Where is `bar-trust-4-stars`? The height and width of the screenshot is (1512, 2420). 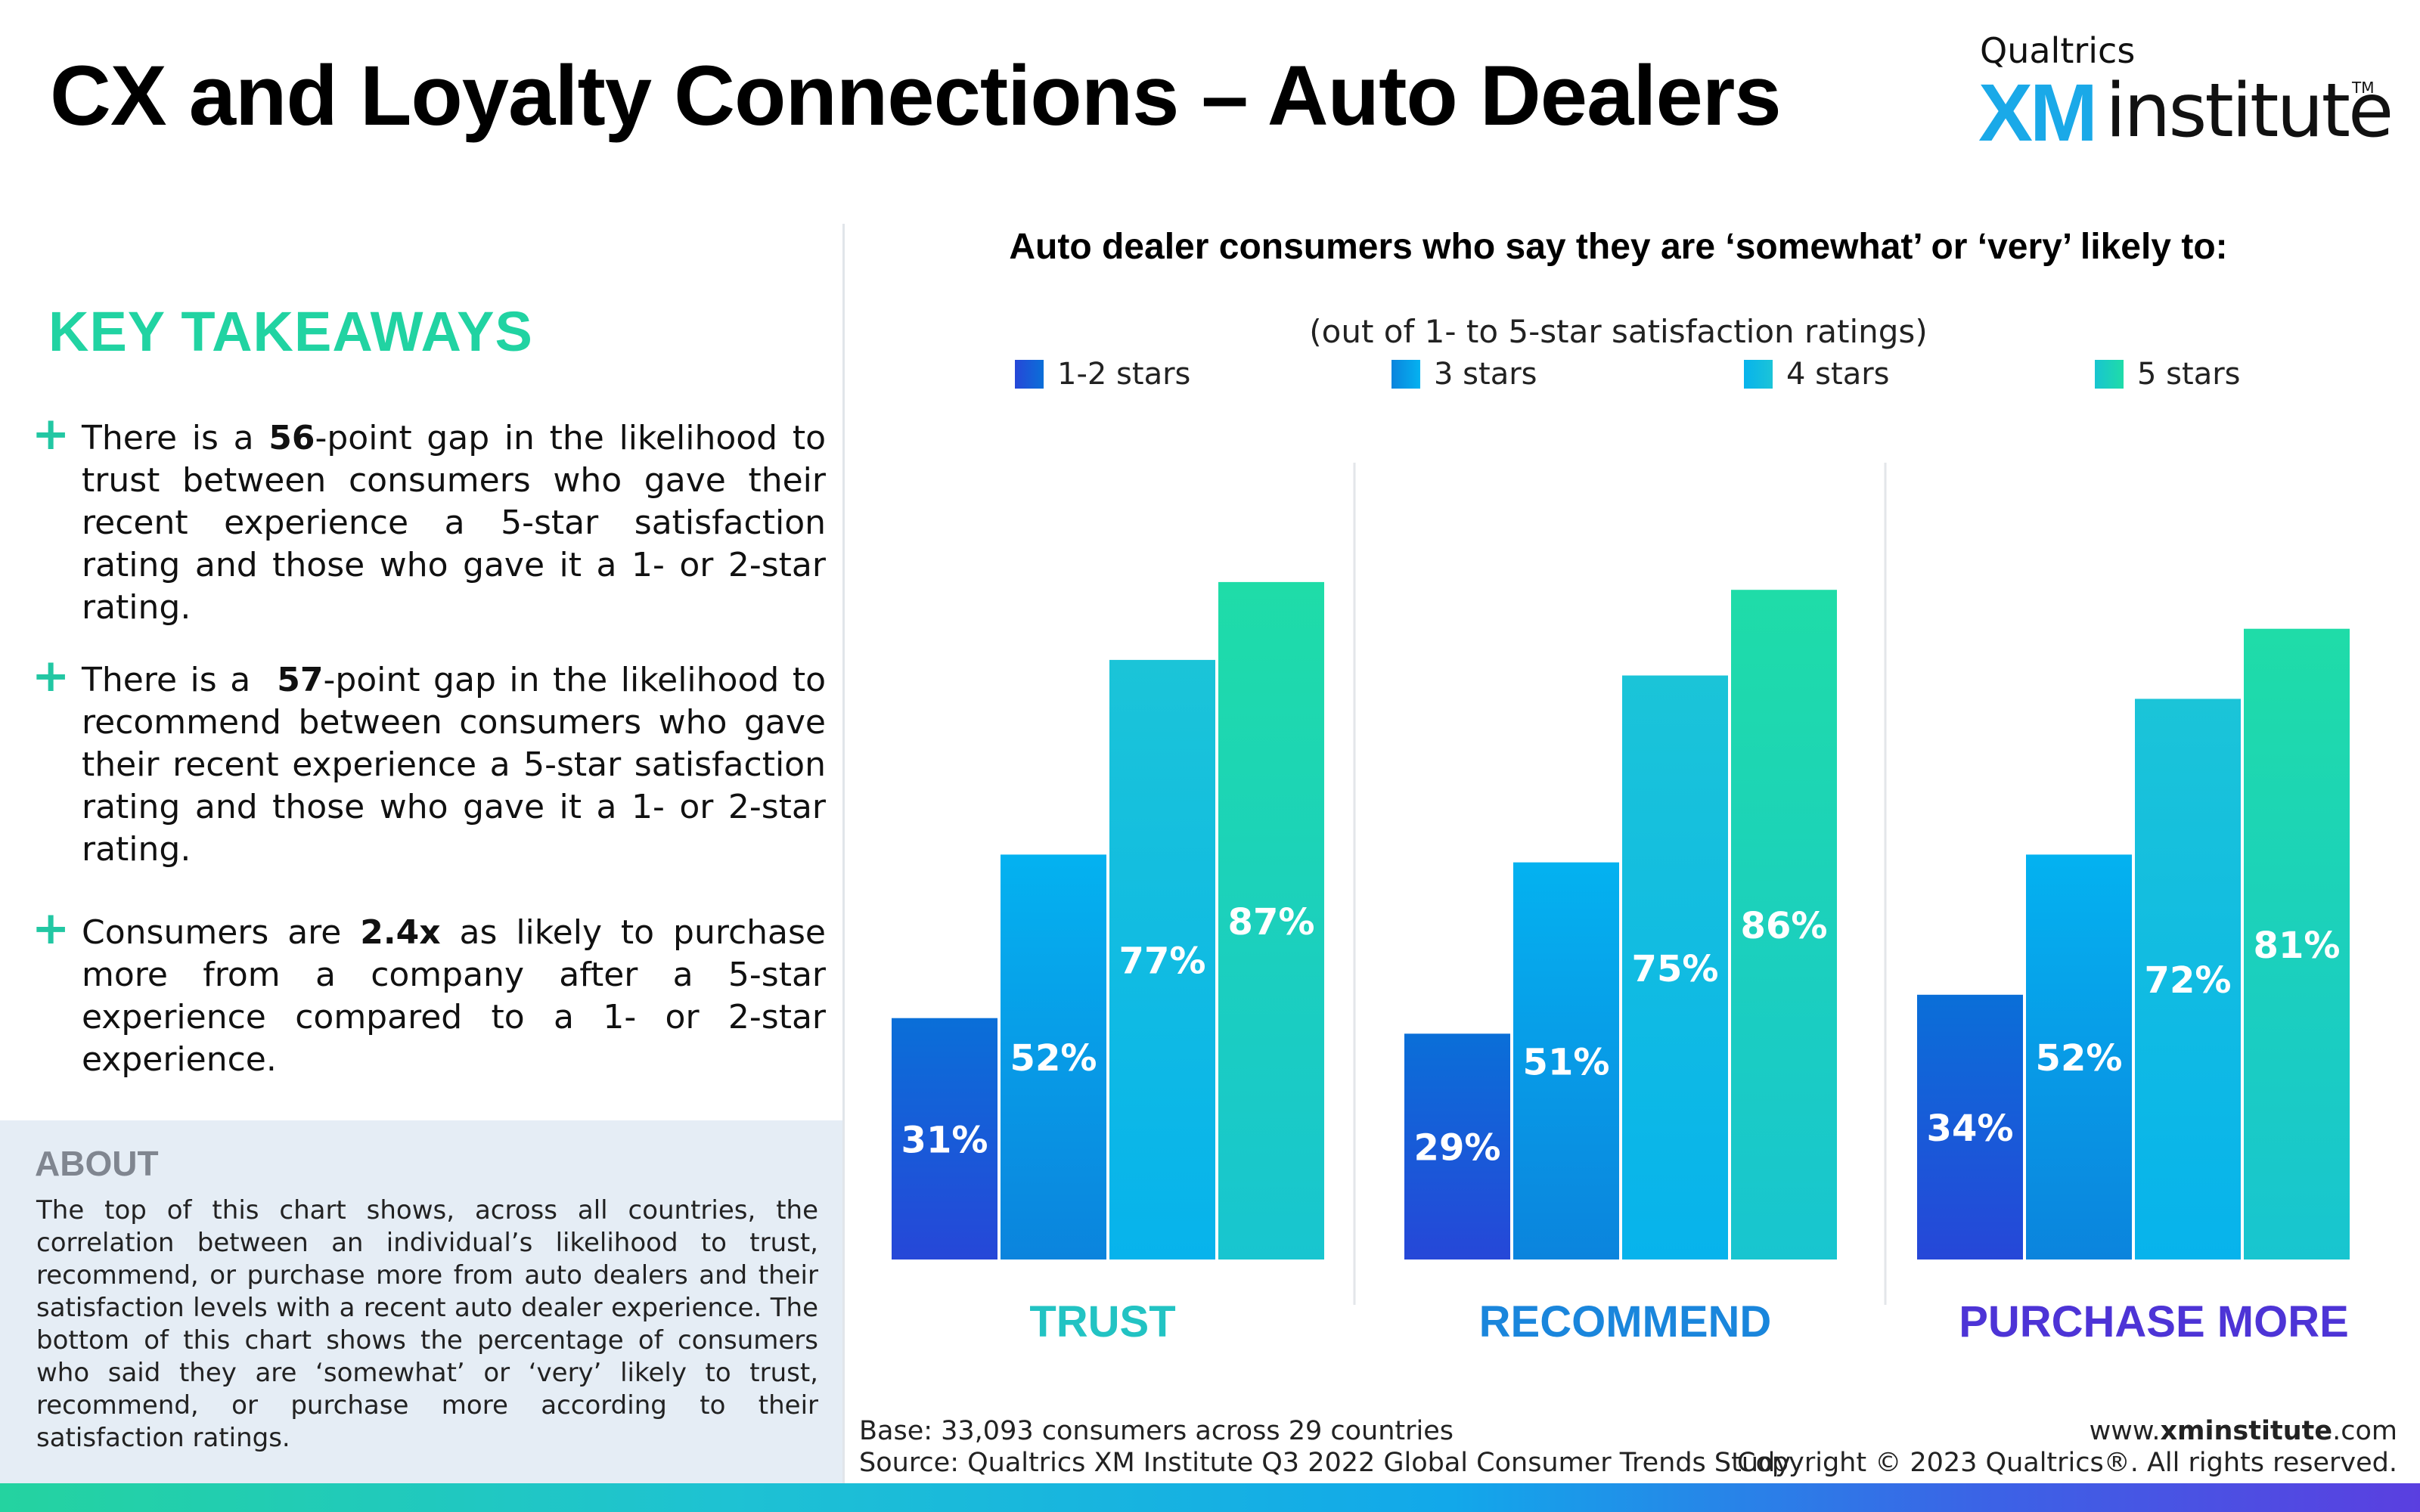 bar-trust-4-stars is located at coordinates (1162, 959).